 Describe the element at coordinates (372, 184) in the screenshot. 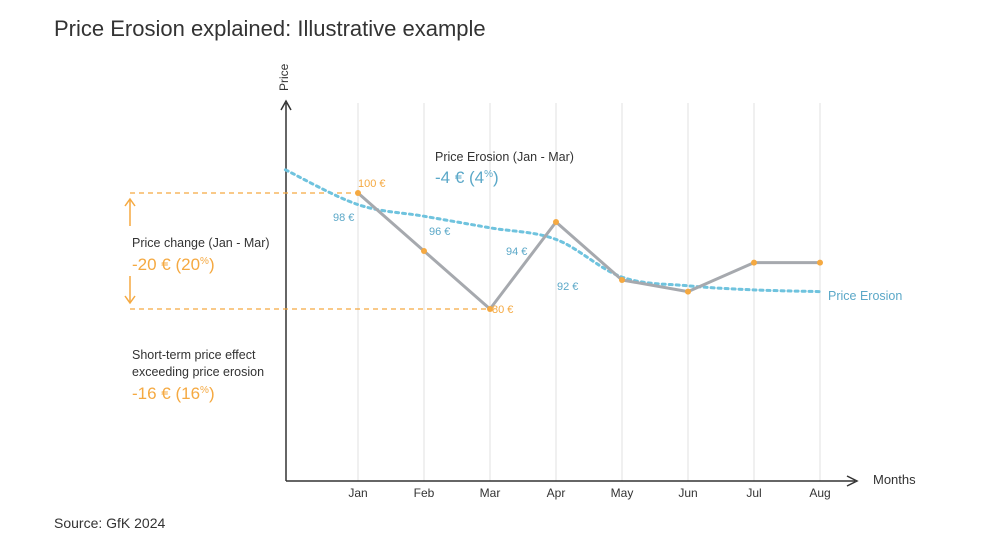

I see `point-label: 100 €` at that location.